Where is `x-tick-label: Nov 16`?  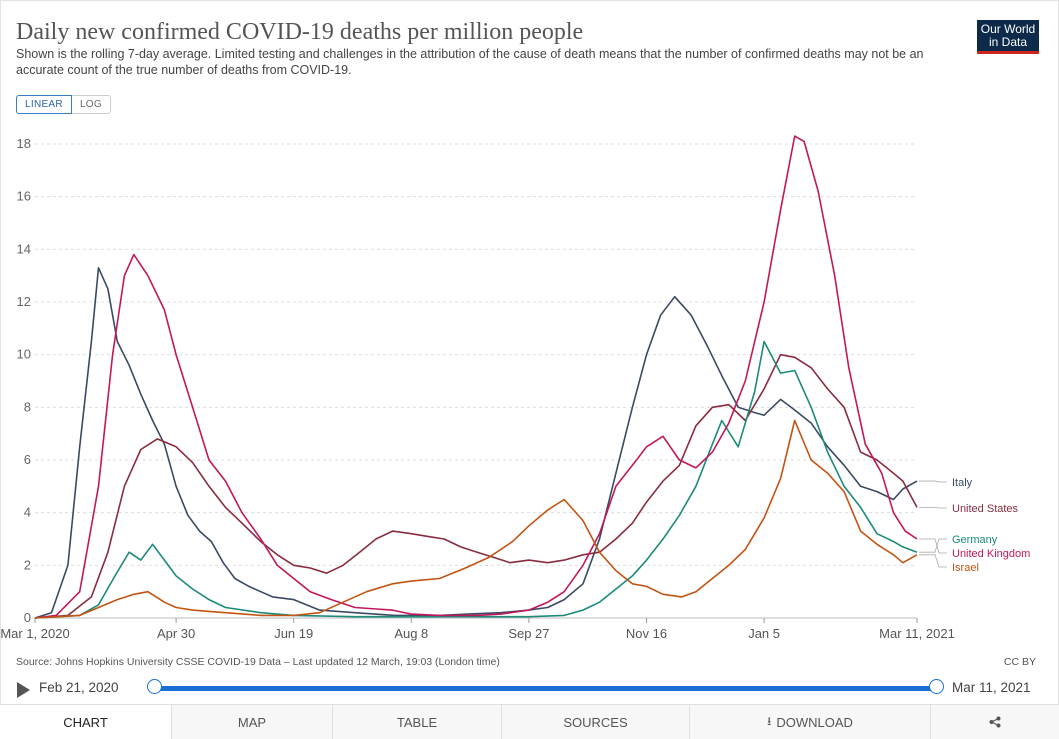 x-tick-label: Nov 16 is located at coordinates (646, 633).